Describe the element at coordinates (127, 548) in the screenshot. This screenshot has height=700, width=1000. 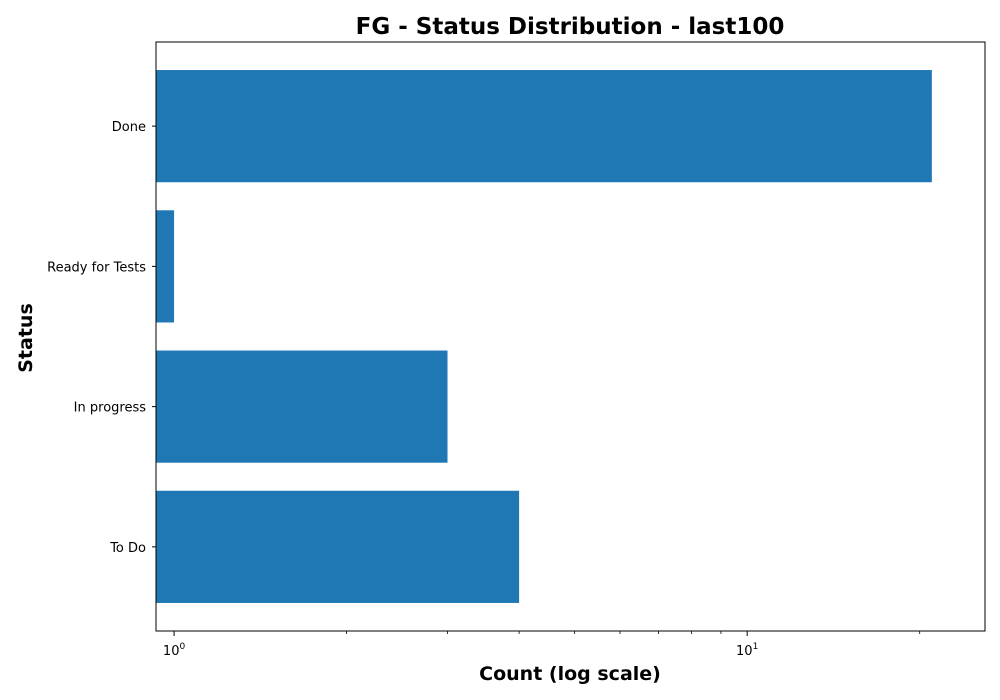
I see `y-tick-label: To Do` at that location.